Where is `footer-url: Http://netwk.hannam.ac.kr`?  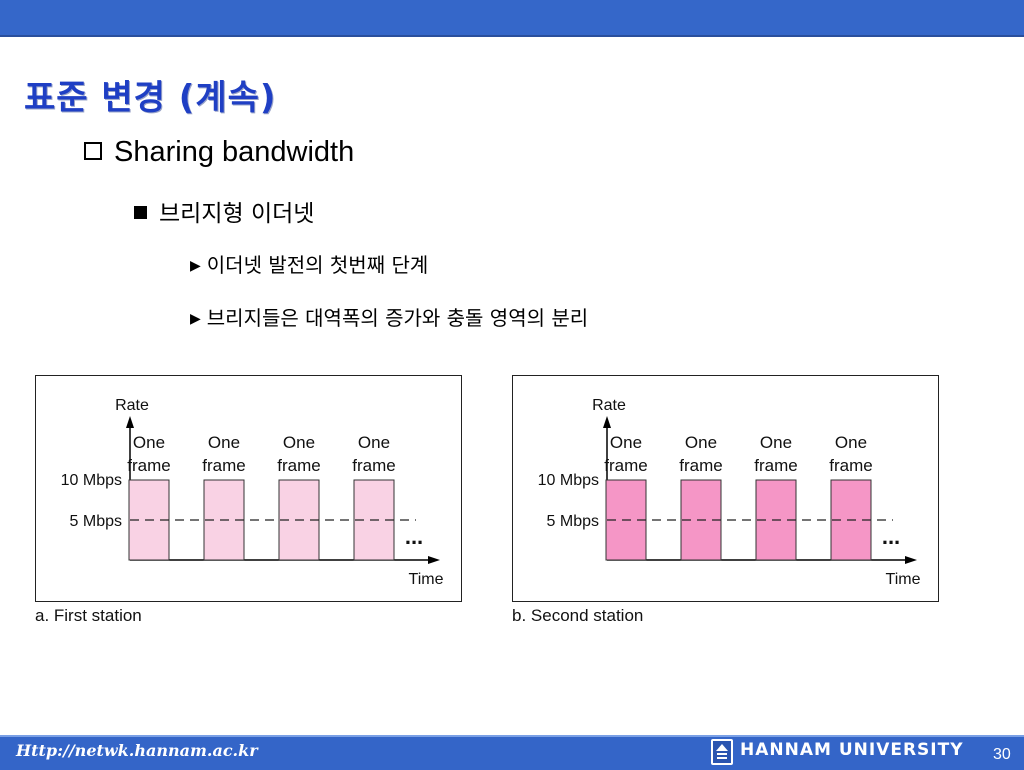
footer-url: Http://netwk.hannam.ac.kr is located at coordinates (137, 750).